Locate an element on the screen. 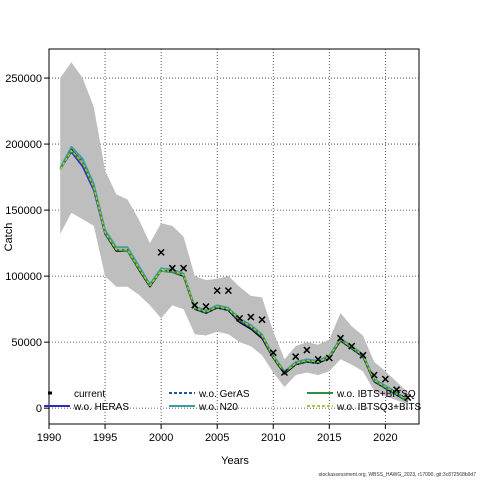 Image resolution: width=480 pixels, height=480 pixels. y-axis: 0 50000 100000 150000 200000 250000 is located at coordinates (27, 244).